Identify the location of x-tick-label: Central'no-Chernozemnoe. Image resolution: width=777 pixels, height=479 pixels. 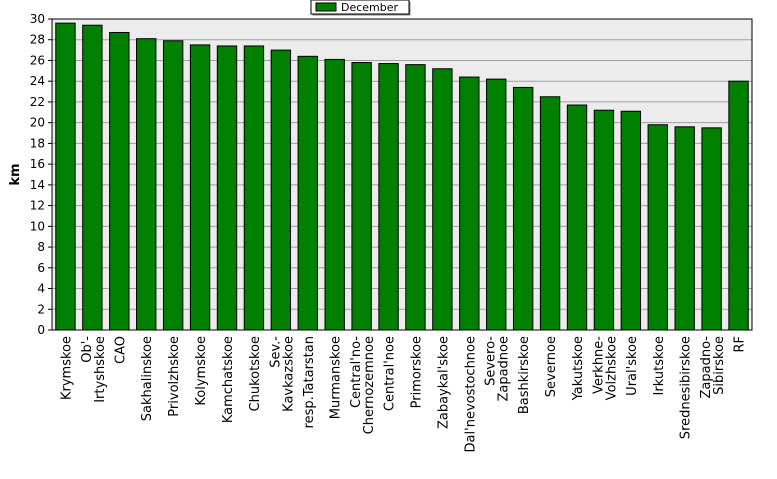
(363, 385).